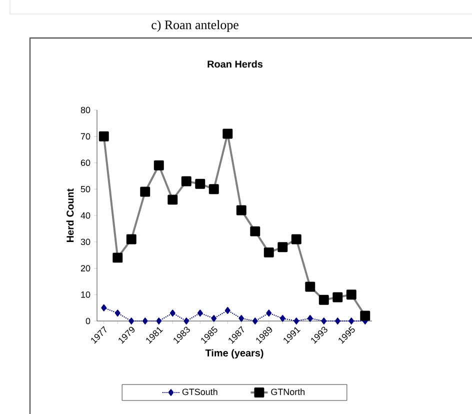 The height and width of the screenshot is (414, 472). Describe the element at coordinates (85, 294) in the screenshot. I see `y-tick-label: 10` at that location.